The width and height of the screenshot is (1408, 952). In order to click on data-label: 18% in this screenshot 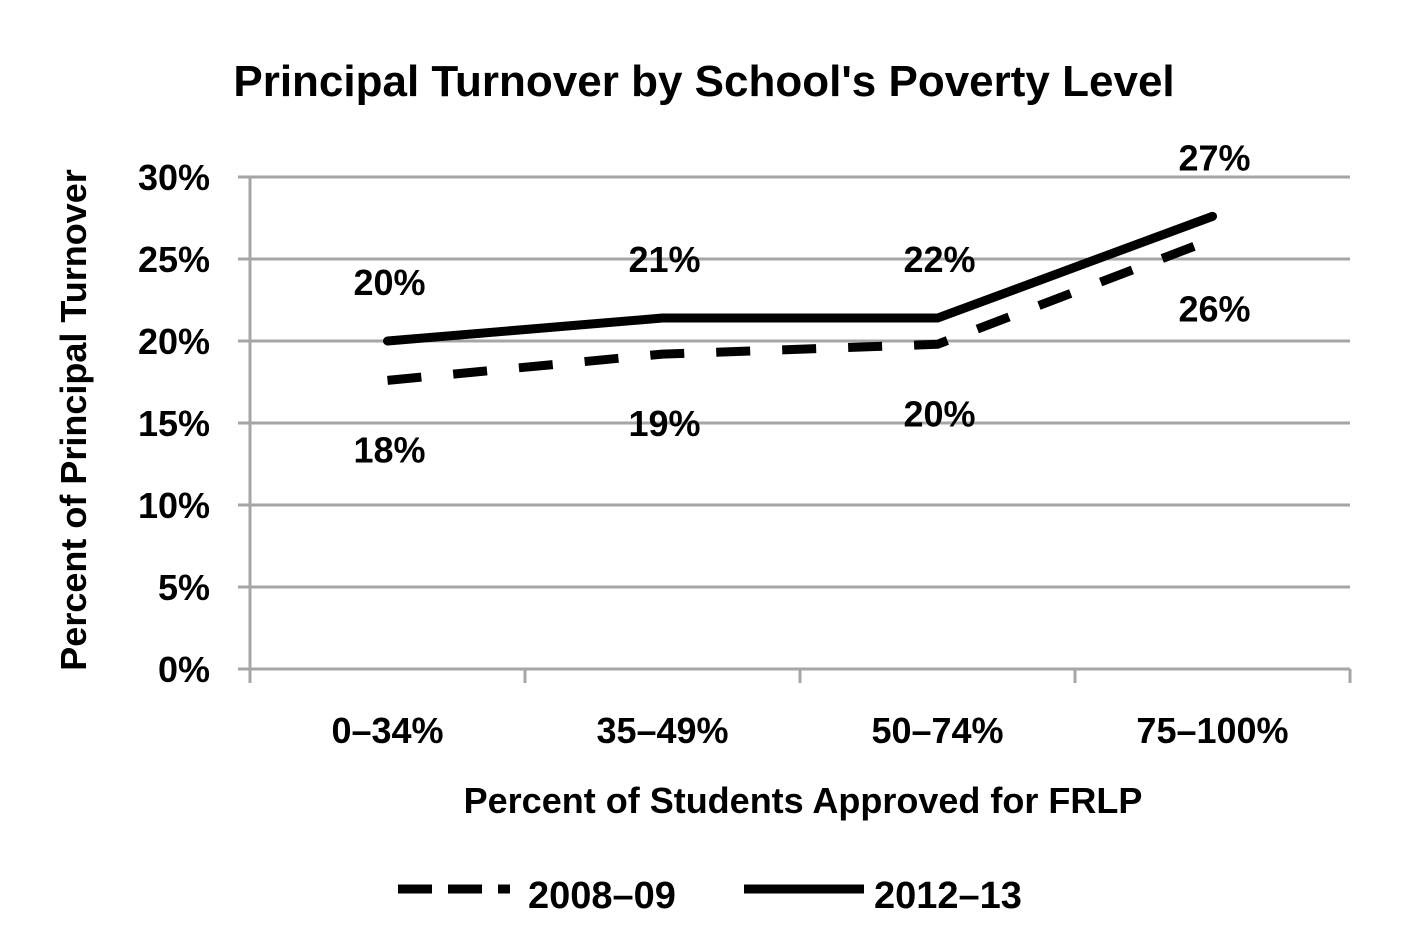, I will do `click(389, 449)`.